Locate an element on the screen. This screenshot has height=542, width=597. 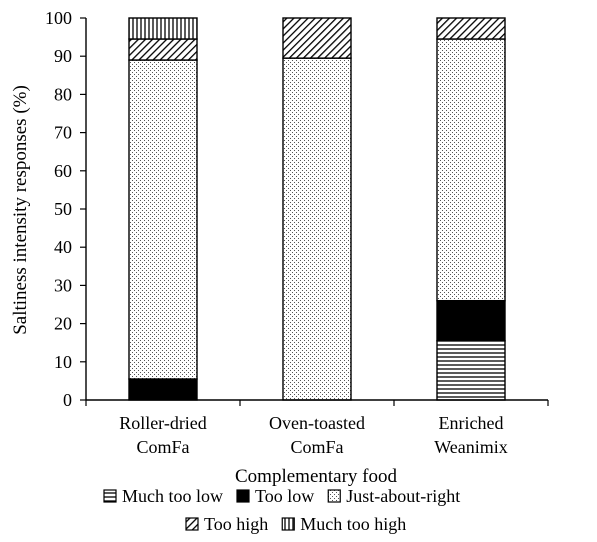
legend-label: Much too low is located at coordinates (172, 496).